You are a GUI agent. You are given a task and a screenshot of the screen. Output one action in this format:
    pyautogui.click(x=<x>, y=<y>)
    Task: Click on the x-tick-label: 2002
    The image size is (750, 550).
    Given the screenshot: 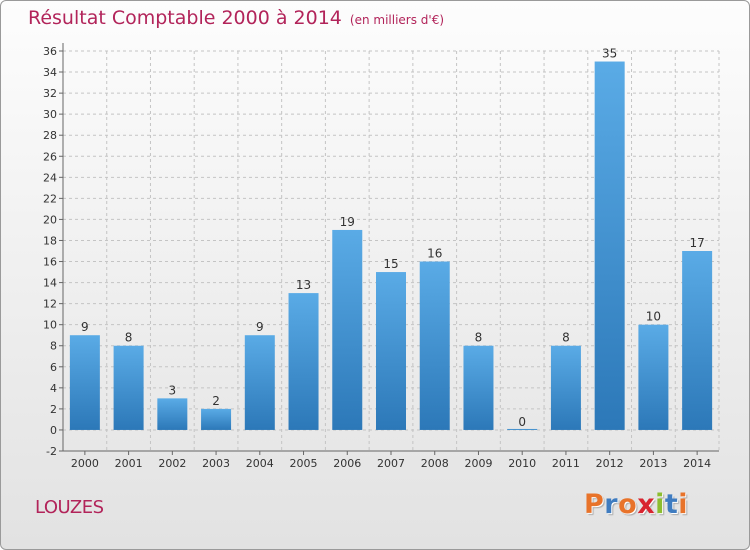 What is the action you would take?
    pyautogui.click(x=172, y=463)
    